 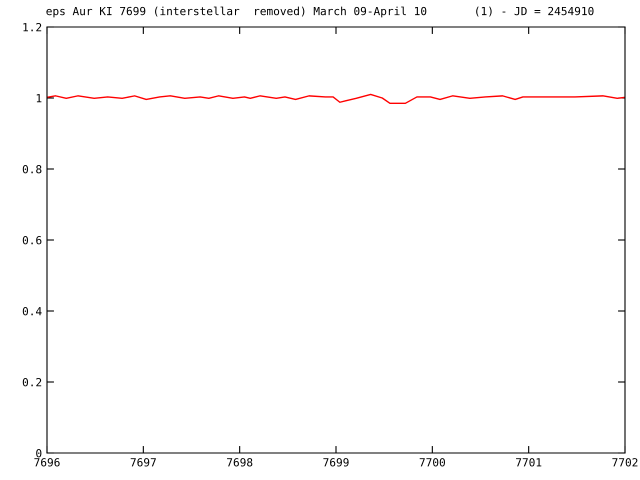 I want to click on x-tick-label: 7698, so click(x=239, y=462).